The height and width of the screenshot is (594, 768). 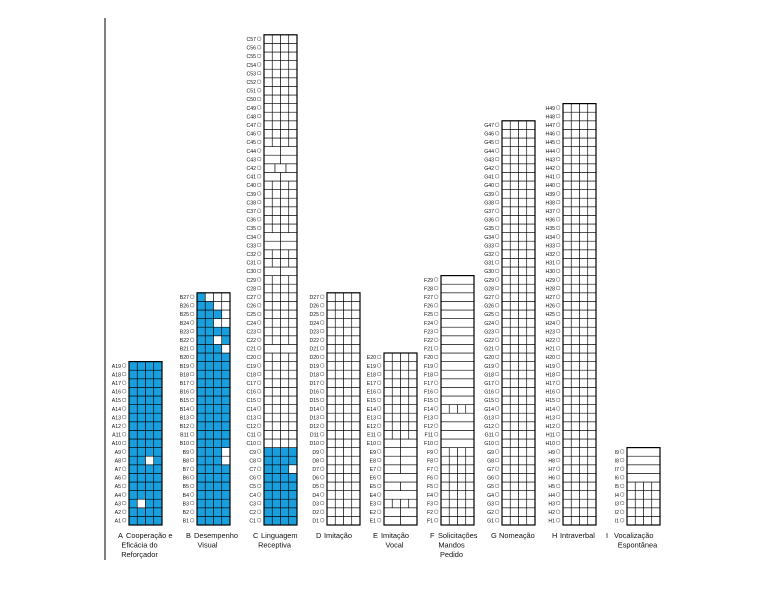 I want to click on level-label: H41, so click(x=550, y=178).